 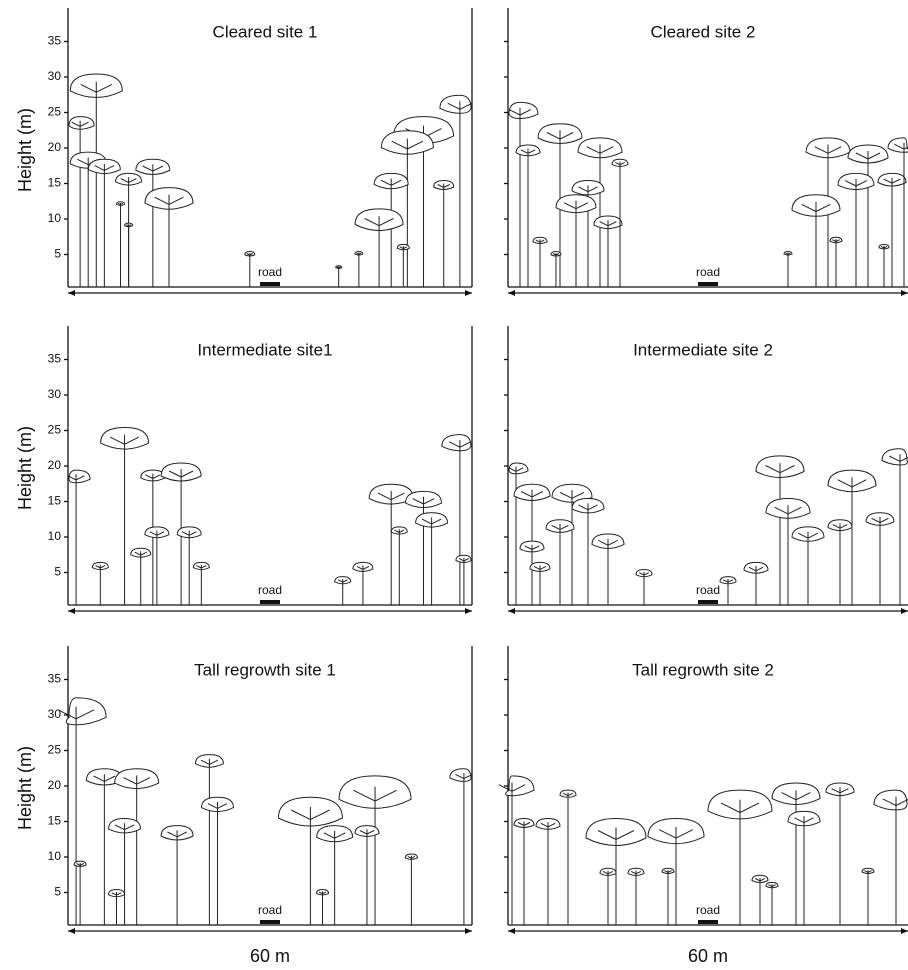 I want to click on panel-title: Tall regrowth site 2, so click(x=703, y=669).